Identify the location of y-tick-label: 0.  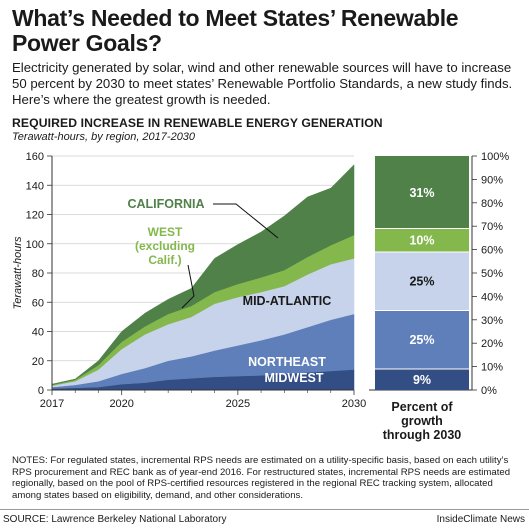
(41, 391).